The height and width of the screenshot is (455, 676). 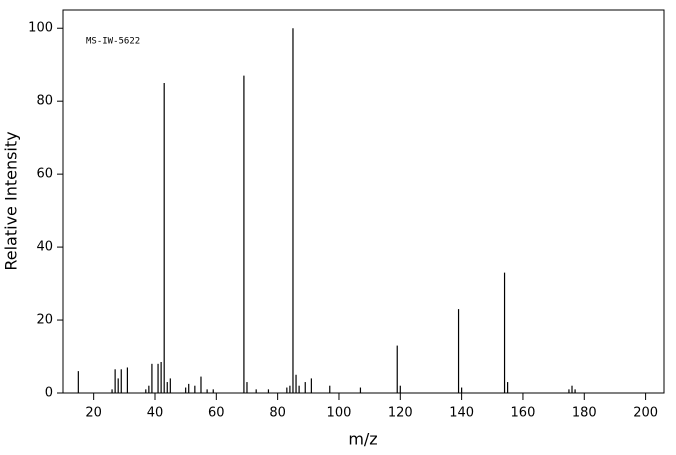 What do you see at coordinates (584, 413) in the screenshot?
I see `x-tick-label: 180` at bounding box center [584, 413].